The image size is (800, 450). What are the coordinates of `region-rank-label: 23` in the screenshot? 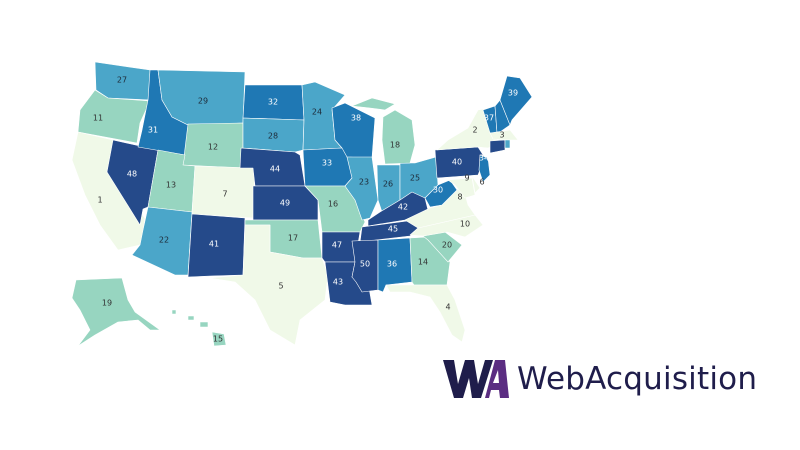 It's located at (364, 182).